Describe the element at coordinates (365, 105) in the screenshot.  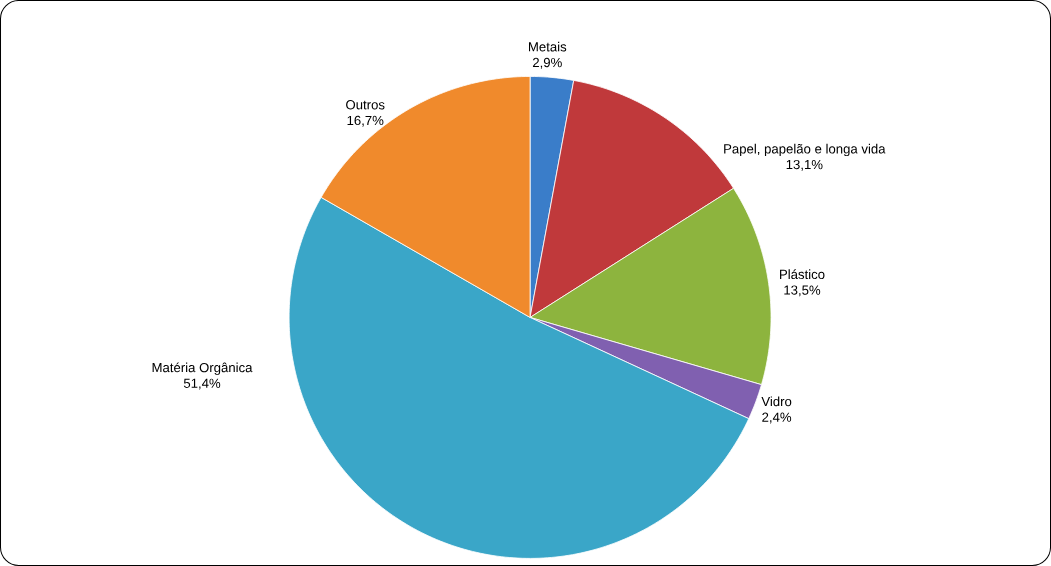
I see `slice-label: Outros` at that location.